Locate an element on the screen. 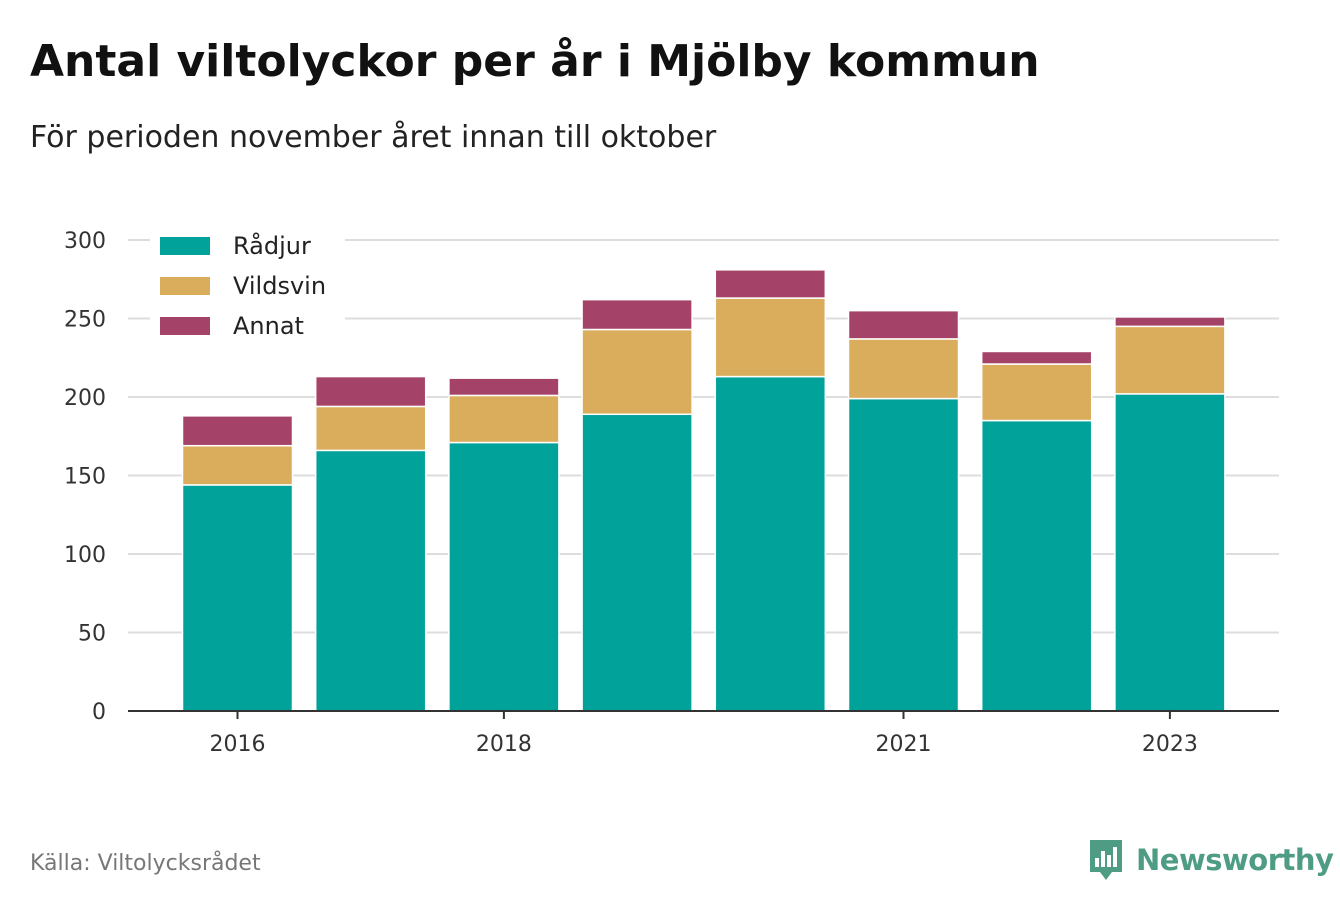 This screenshot has width=1340, height=913. x-tick-label: 2018 is located at coordinates (504, 744).